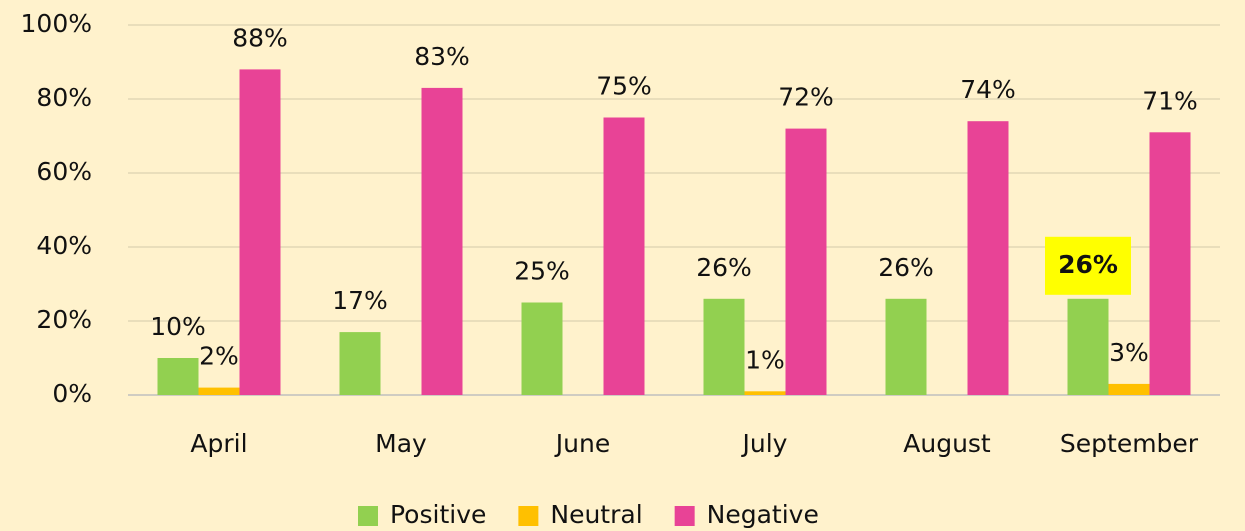  Describe the element at coordinates (582, 443) in the screenshot. I see `x-tick-label: June` at that location.